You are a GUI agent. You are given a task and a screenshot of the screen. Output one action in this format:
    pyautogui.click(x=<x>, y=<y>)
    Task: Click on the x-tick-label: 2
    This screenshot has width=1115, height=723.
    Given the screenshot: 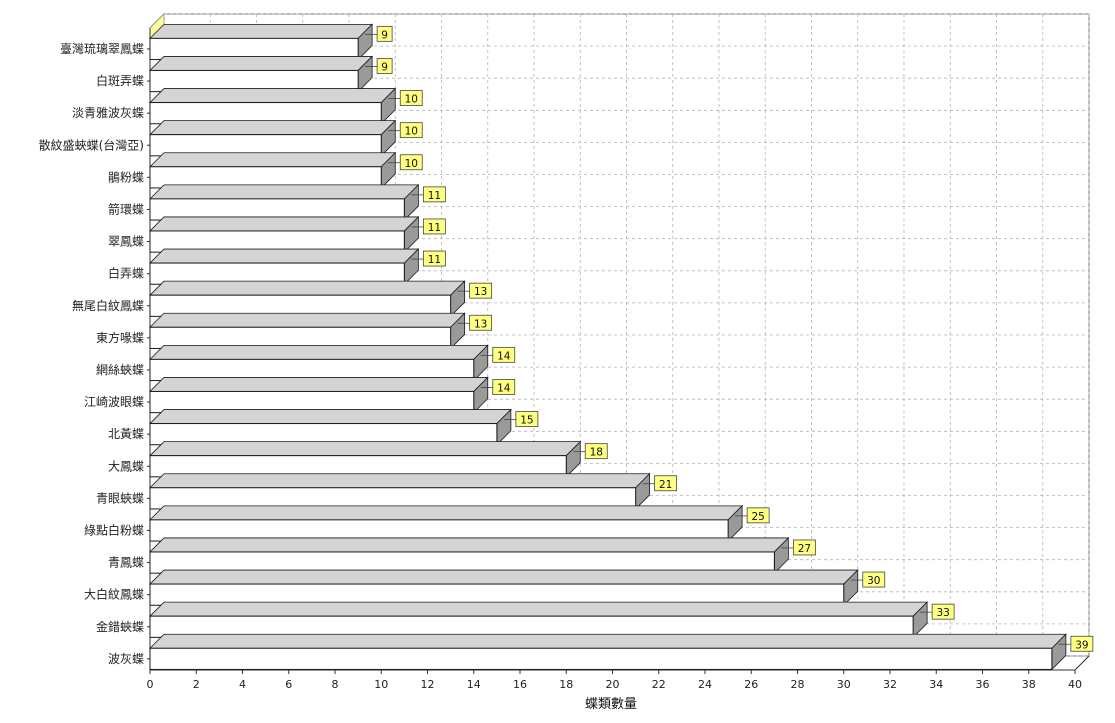 What is the action you would take?
    pyautogui.click(x=196, y=684)
    